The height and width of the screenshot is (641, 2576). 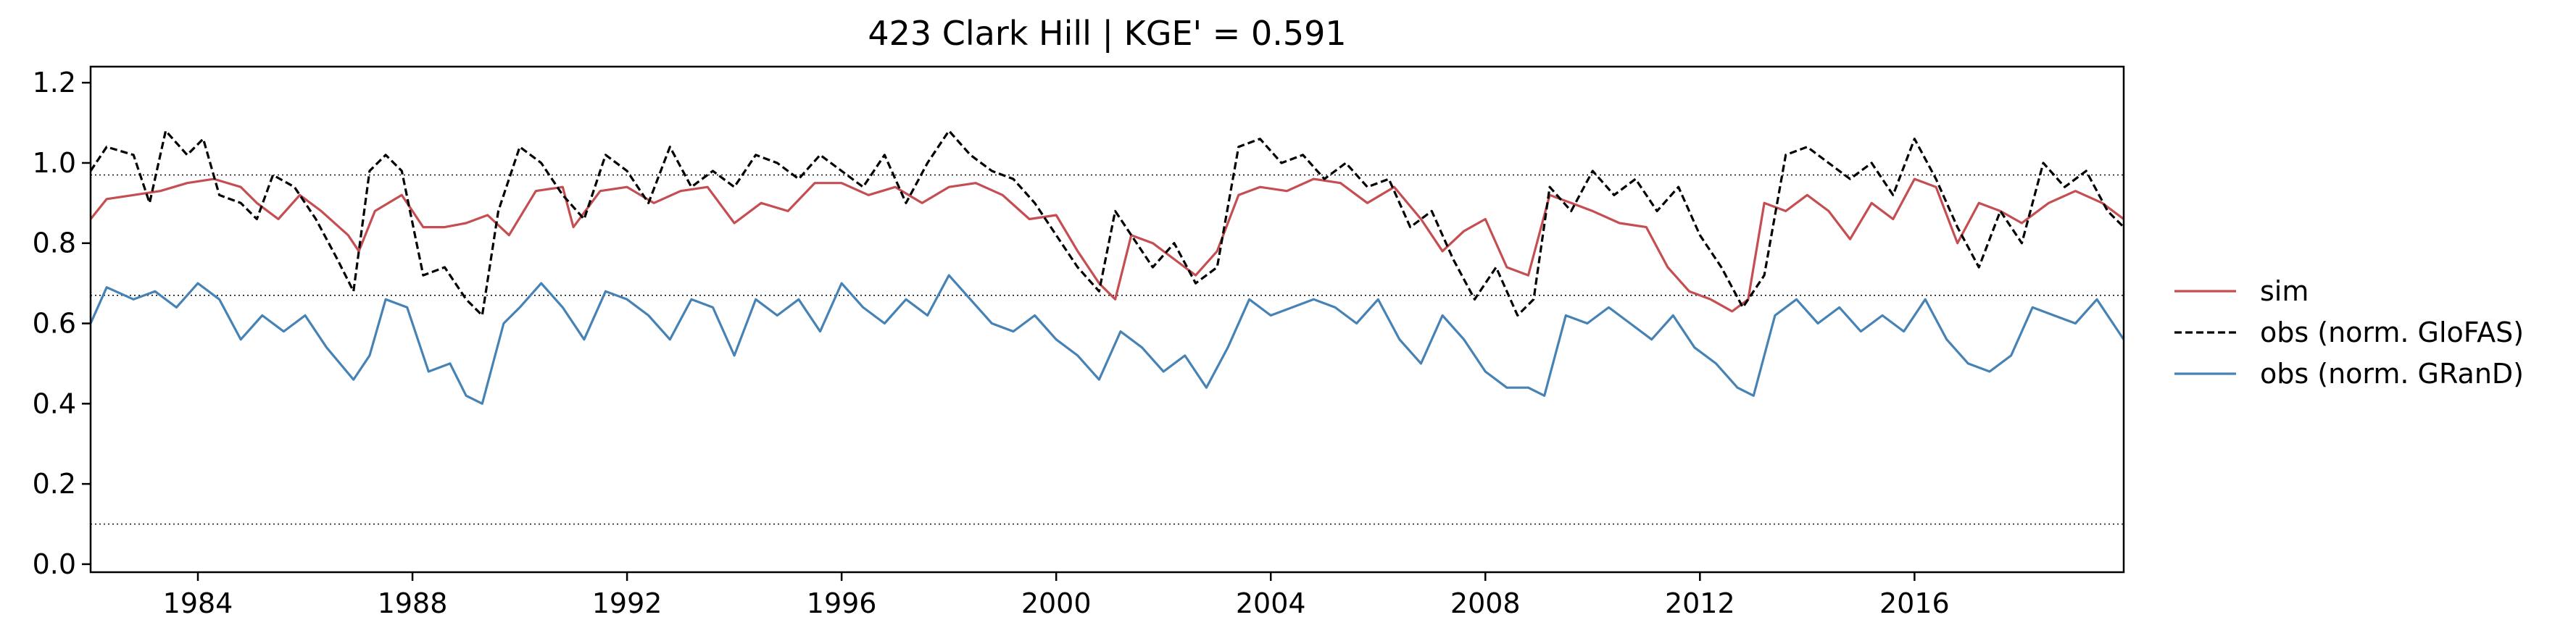 What do you see at coordinates (2392, 332) in the screenshot?
I see `legend-label: obs (norm. GloFAS)` at bounding box center [2392, 332].